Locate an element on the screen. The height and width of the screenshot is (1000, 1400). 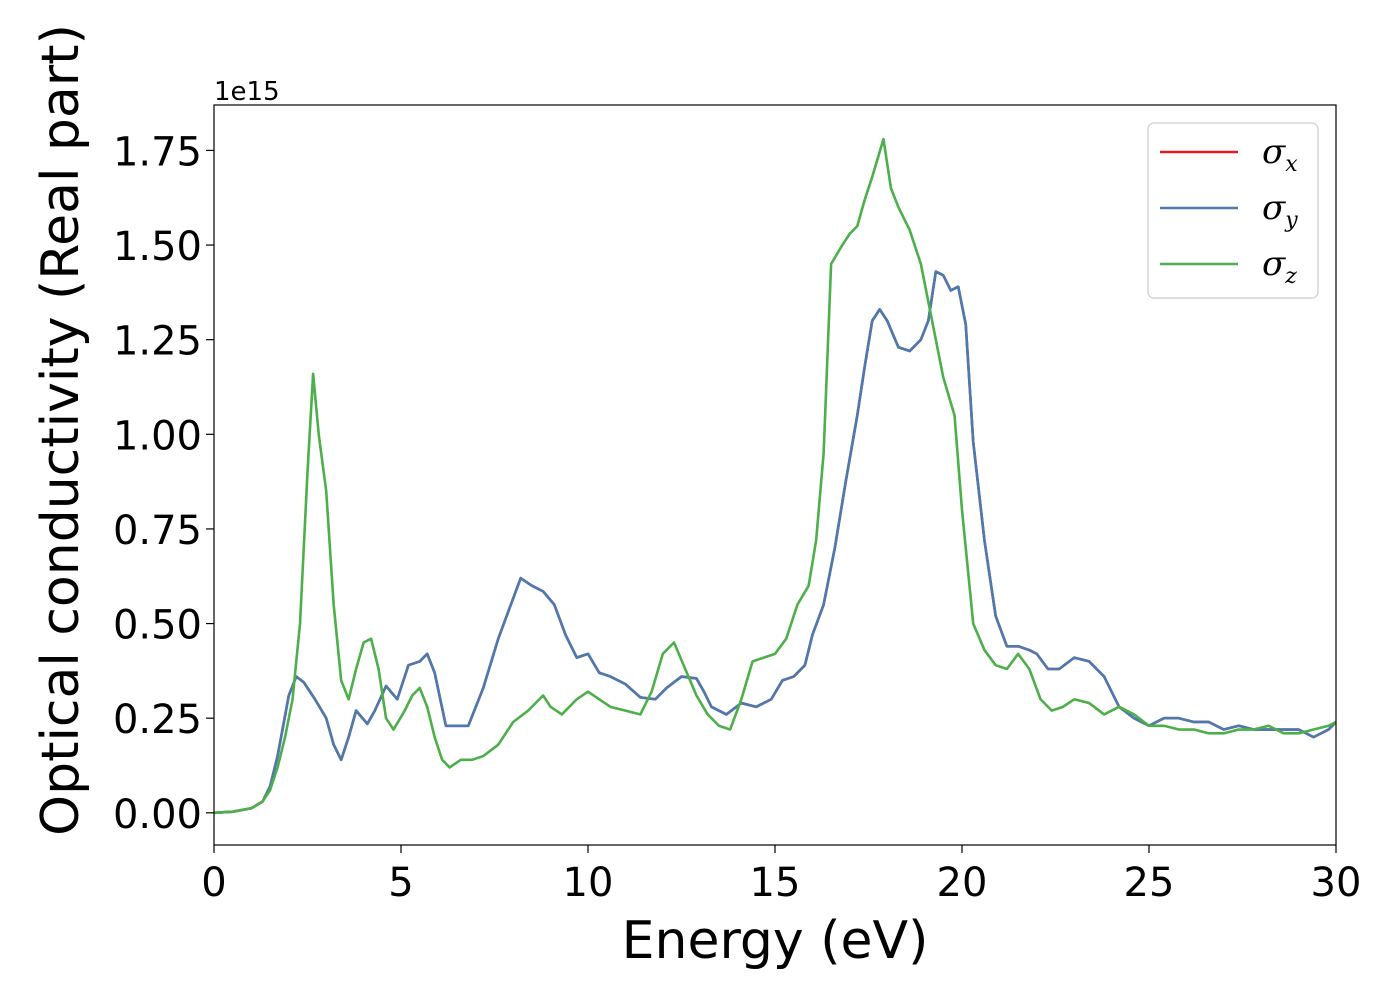
y-tick-label: 1.25 is located at coordinates (157, 342).